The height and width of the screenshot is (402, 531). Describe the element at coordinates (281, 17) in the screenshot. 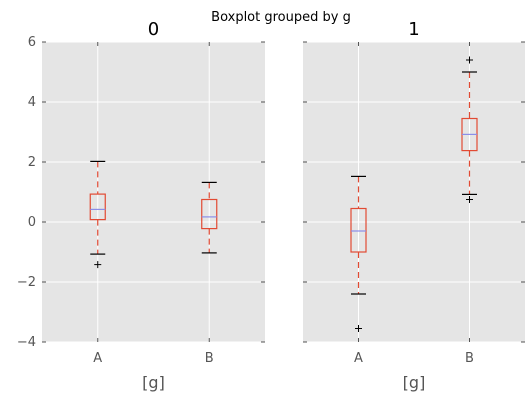

I see `figure-suptitle: Boxplot grouped by g` at that location.